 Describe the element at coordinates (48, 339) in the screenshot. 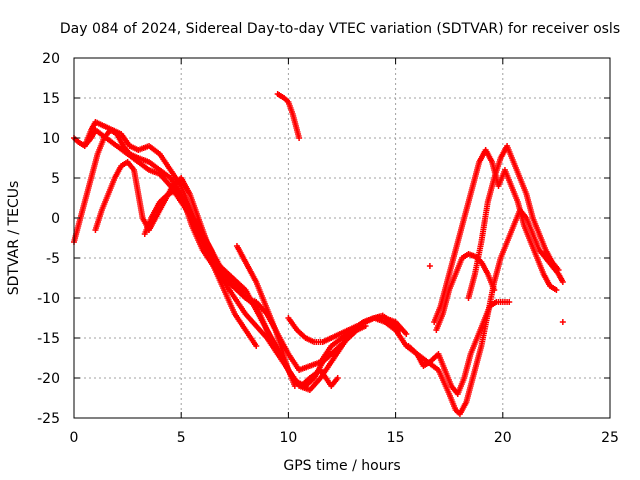

I see `y-tick-label: -15` at that location.